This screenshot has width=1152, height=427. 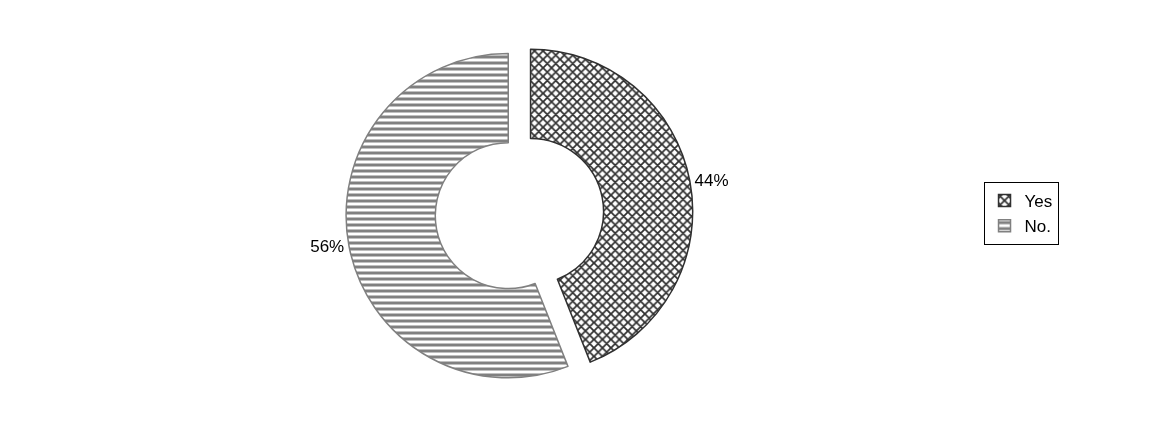 I want to click on data-label: 56%, so click(x=327, y=246).